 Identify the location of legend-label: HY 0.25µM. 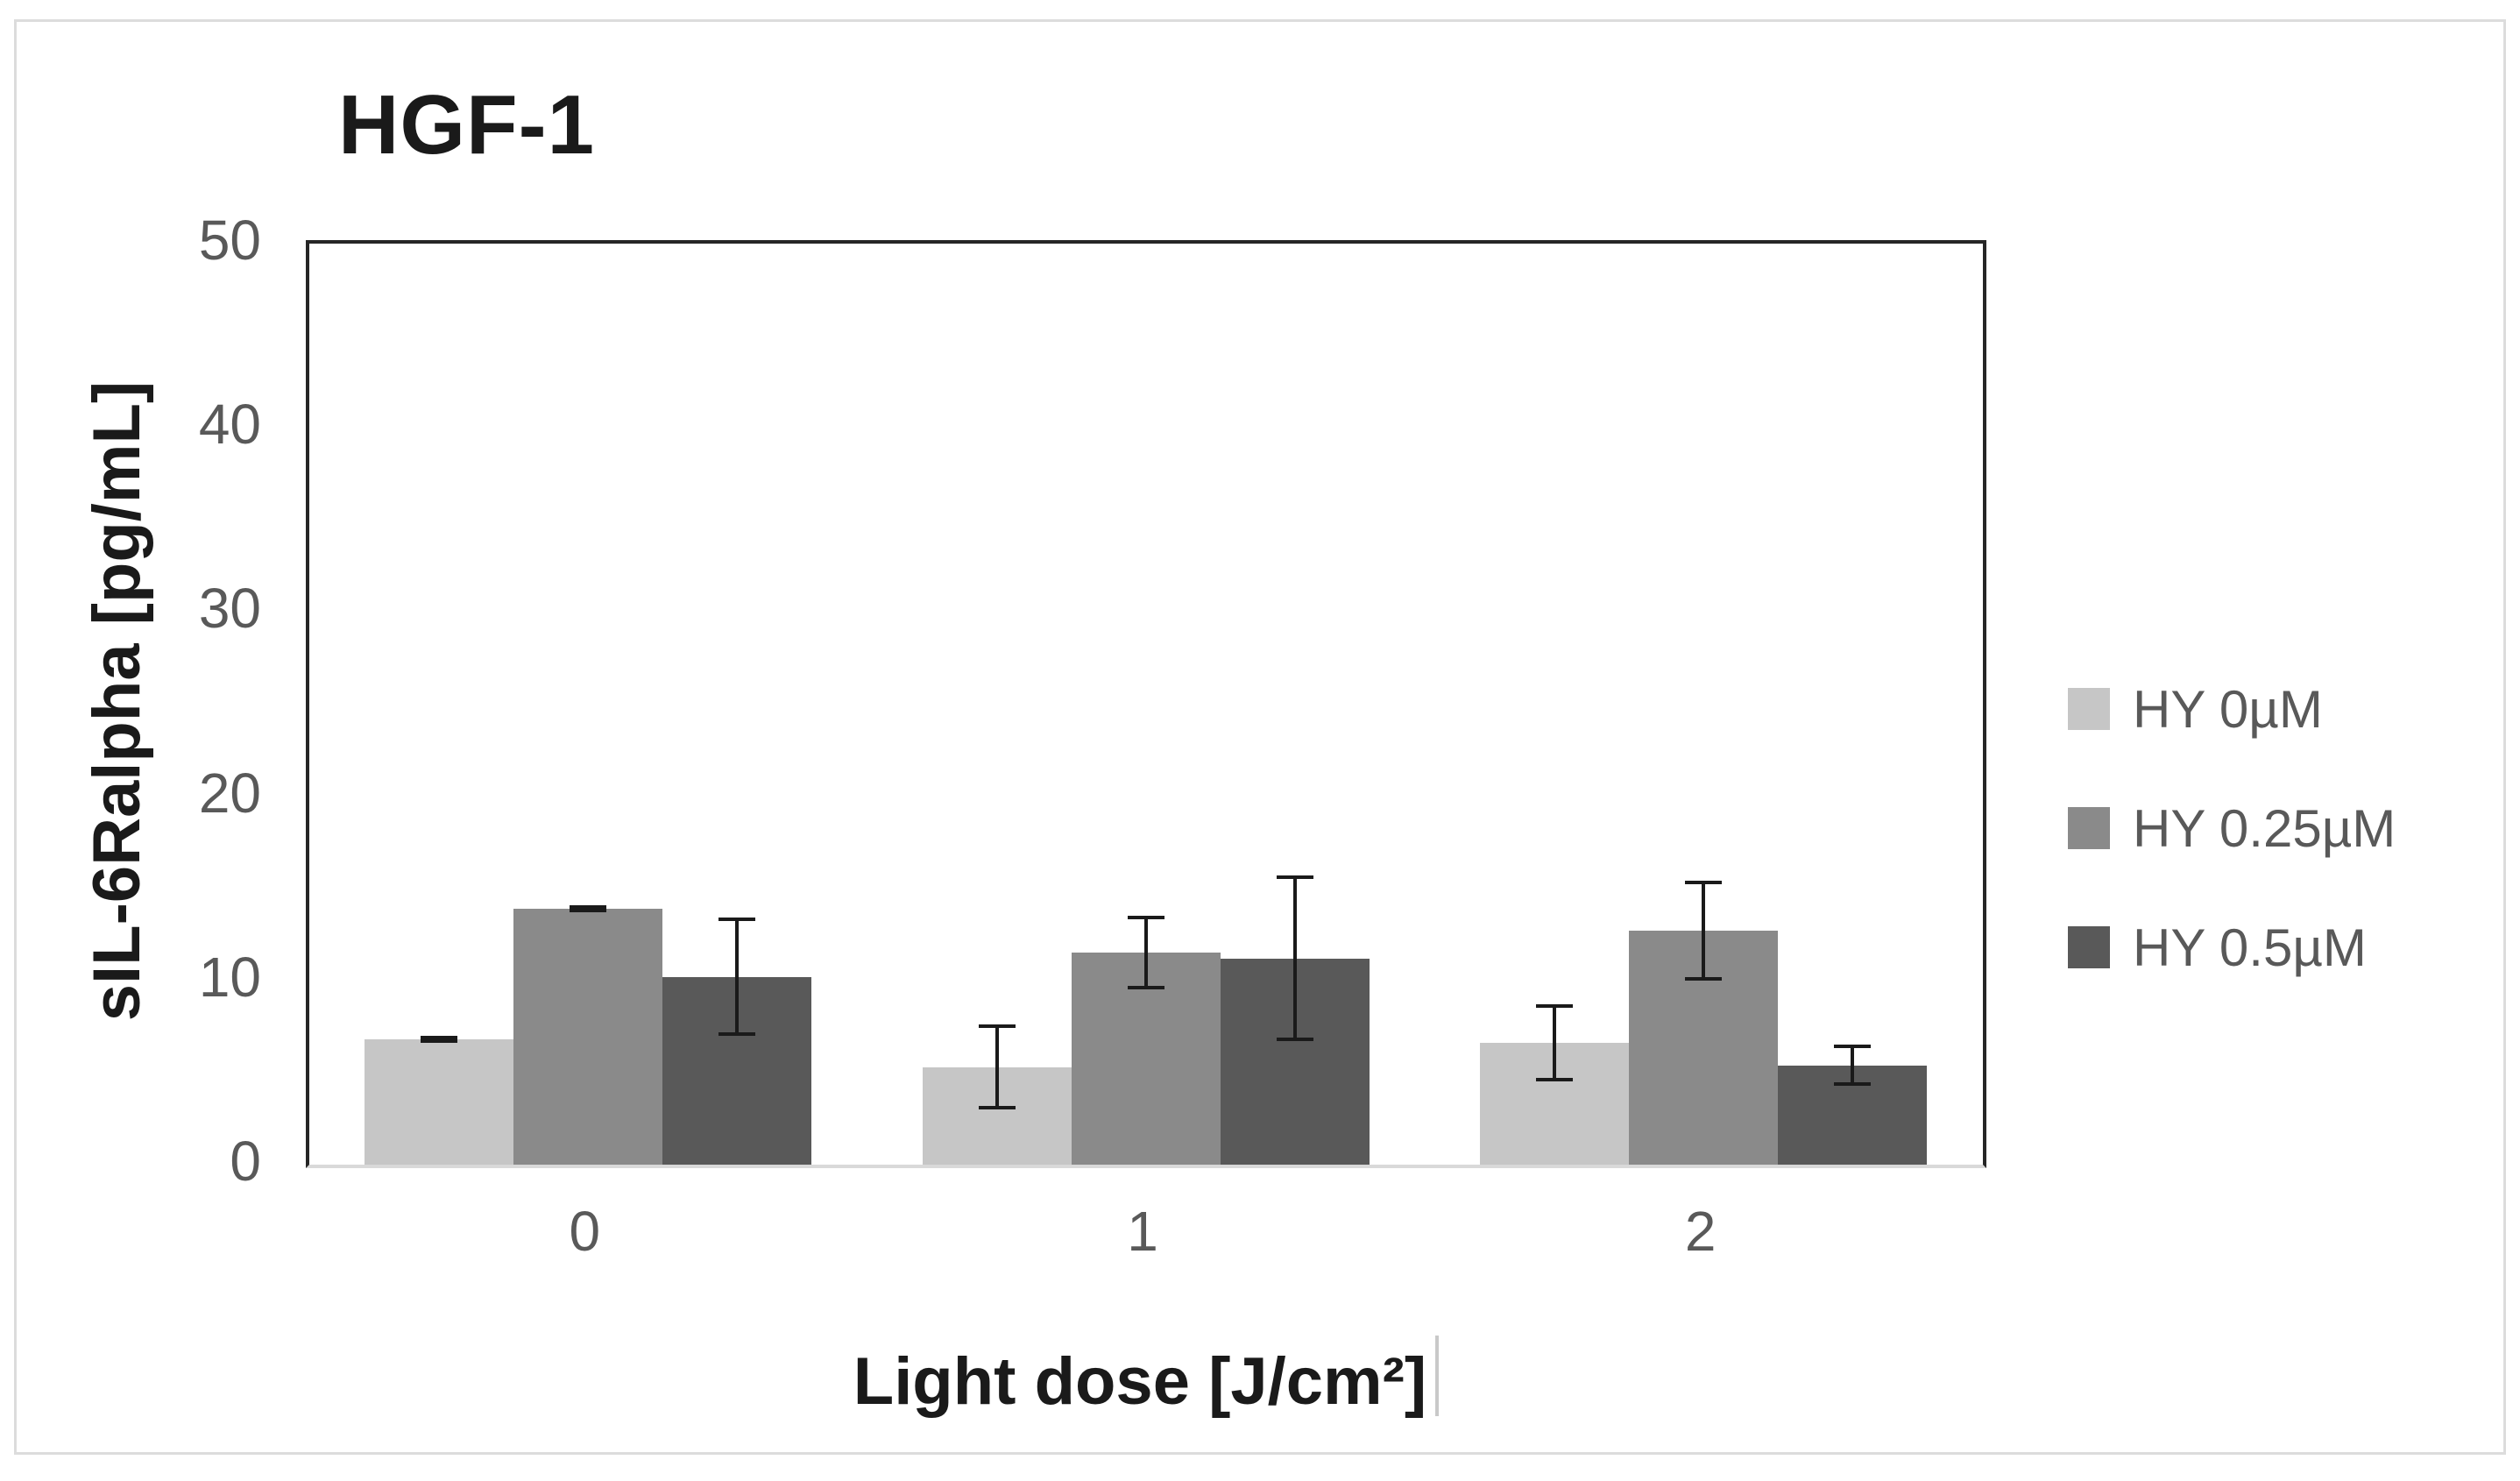
(2264, 828).